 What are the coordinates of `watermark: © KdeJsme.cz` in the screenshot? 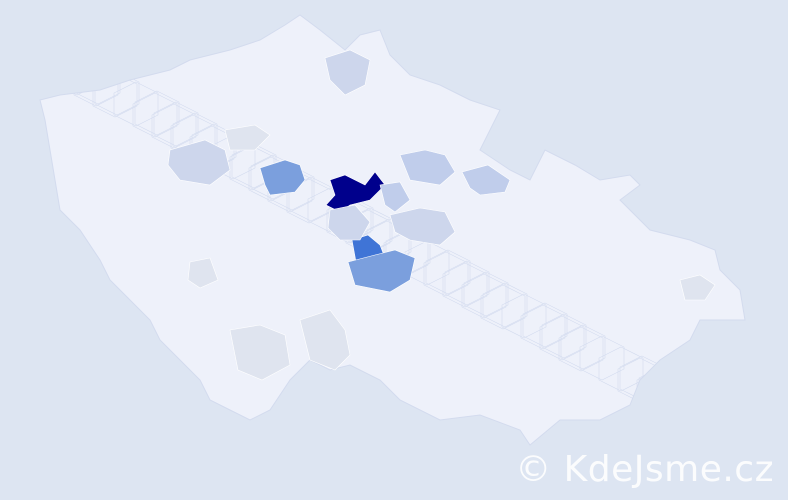 It's located at (644, 469).